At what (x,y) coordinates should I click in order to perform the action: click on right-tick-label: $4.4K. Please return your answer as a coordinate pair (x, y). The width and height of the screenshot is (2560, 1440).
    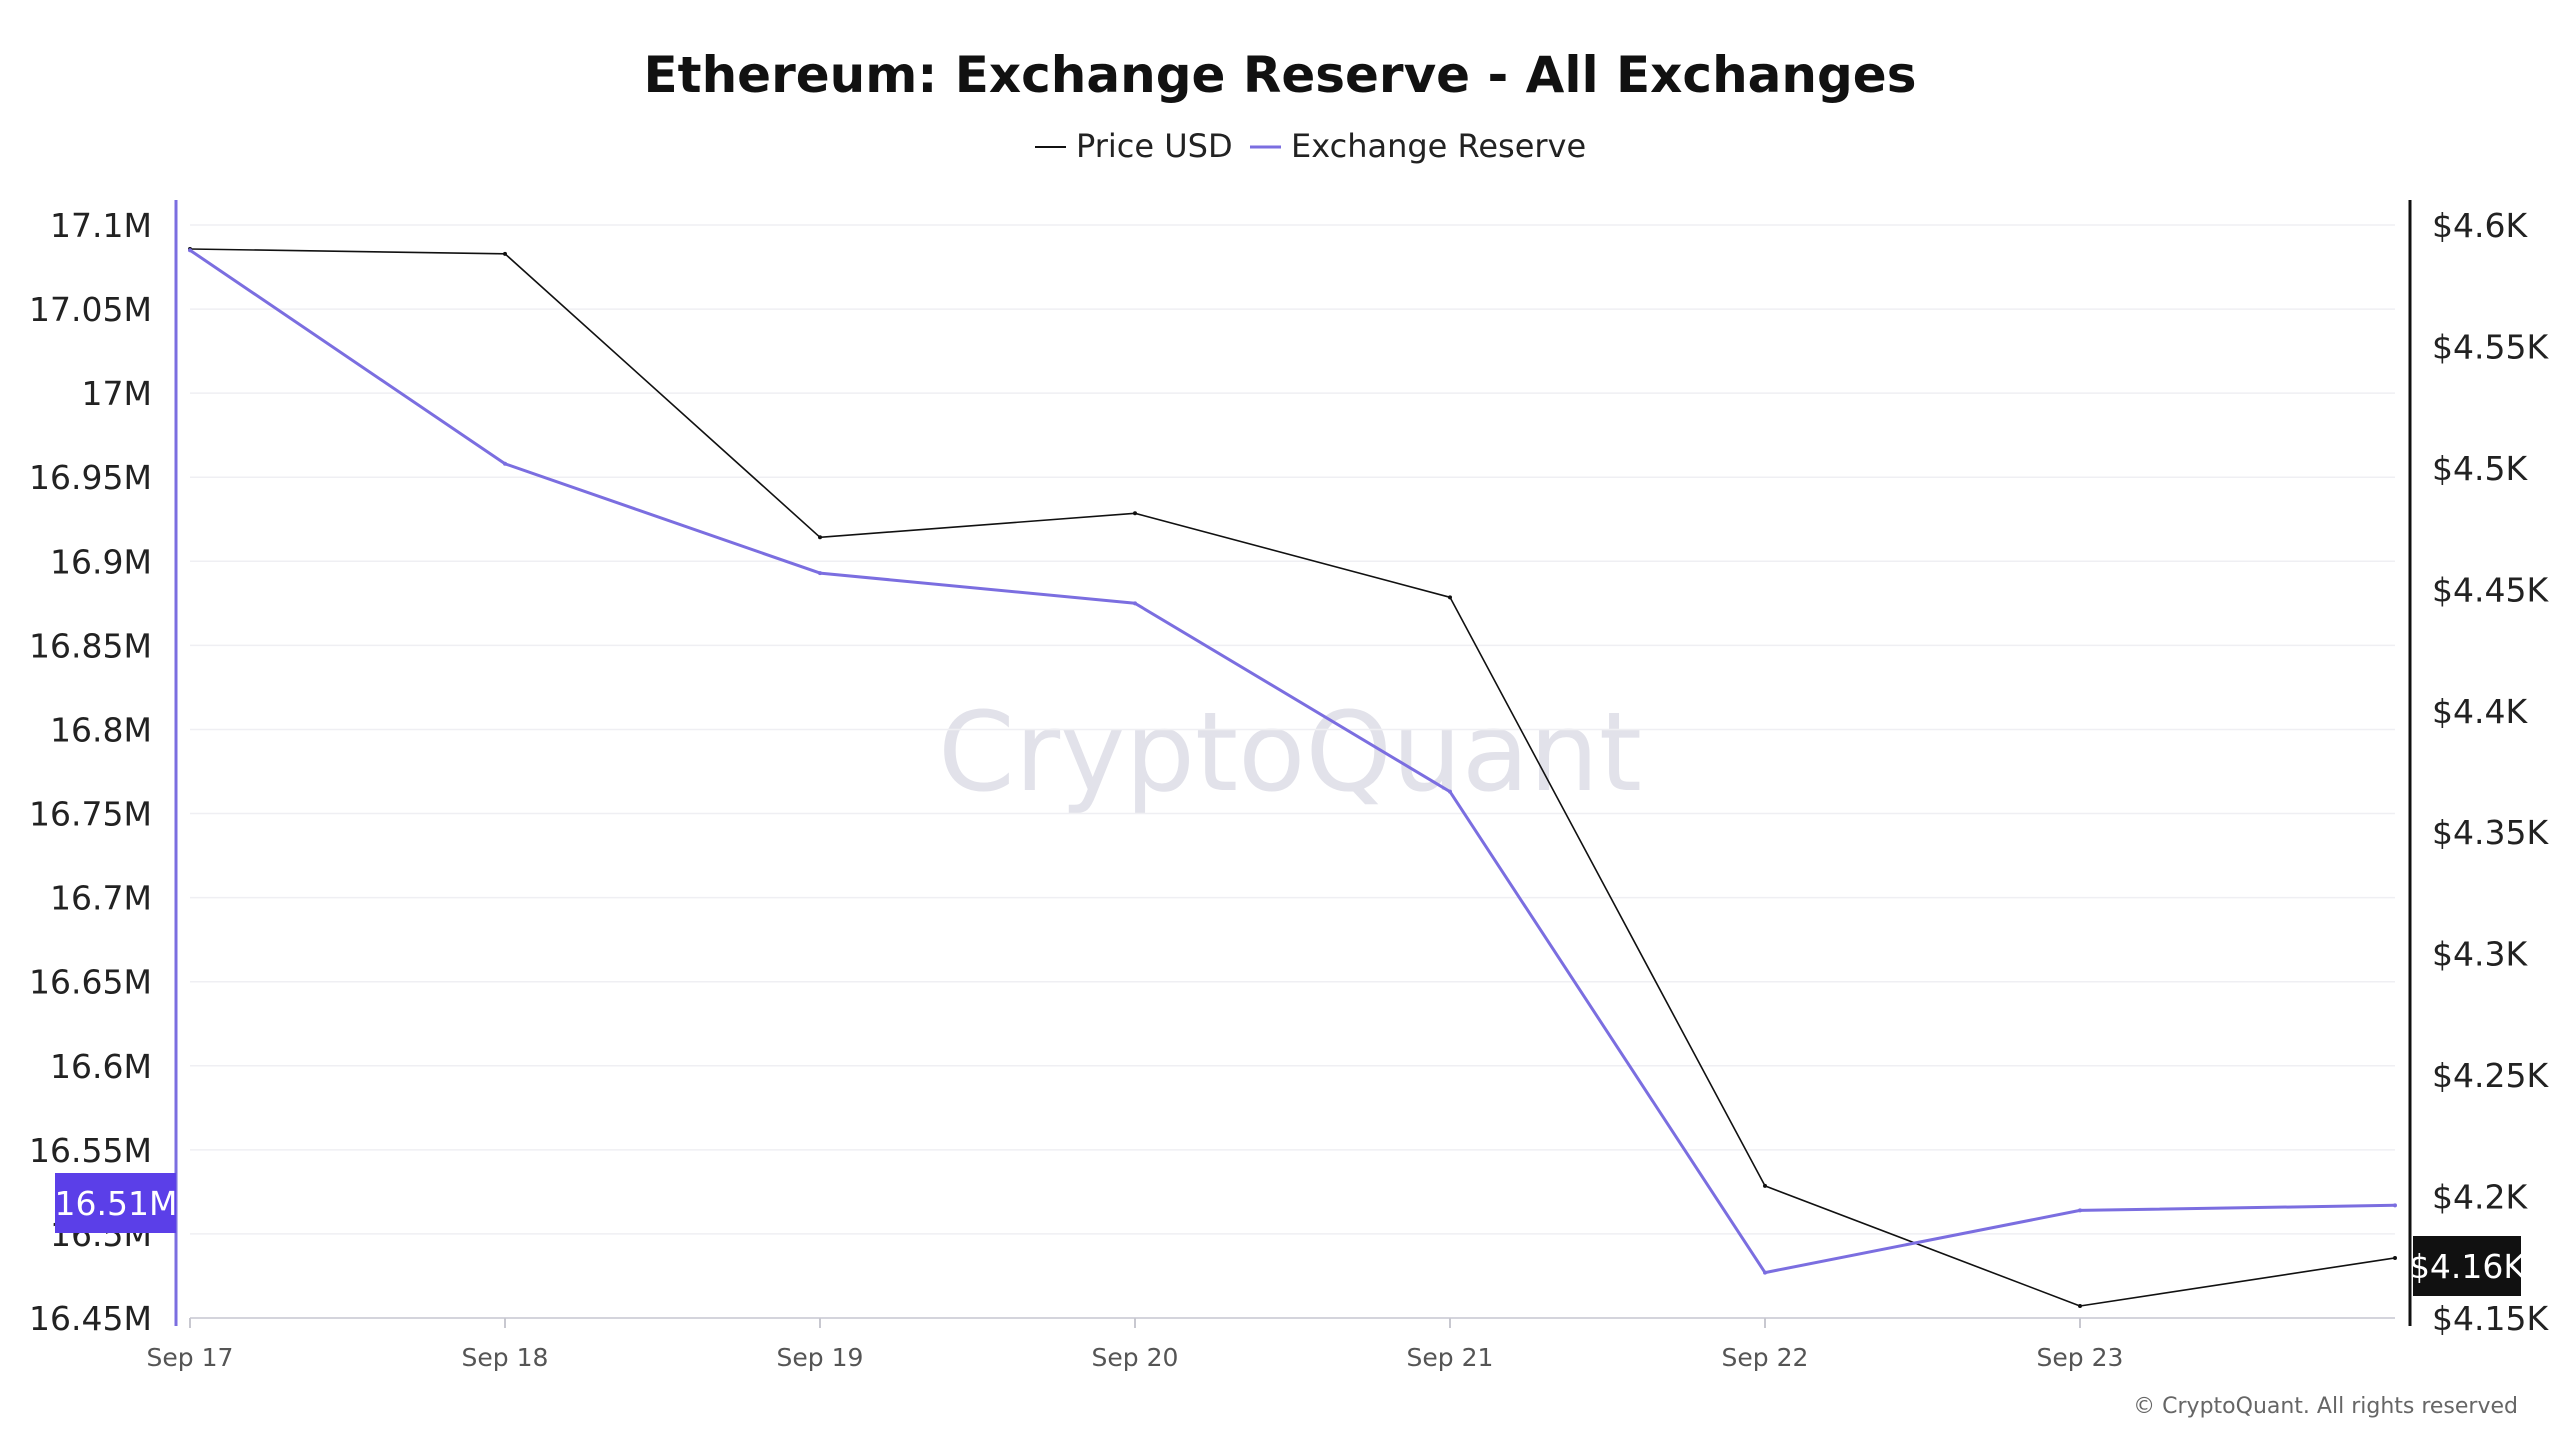
    Looking at the image, I should click on (2480, 711).